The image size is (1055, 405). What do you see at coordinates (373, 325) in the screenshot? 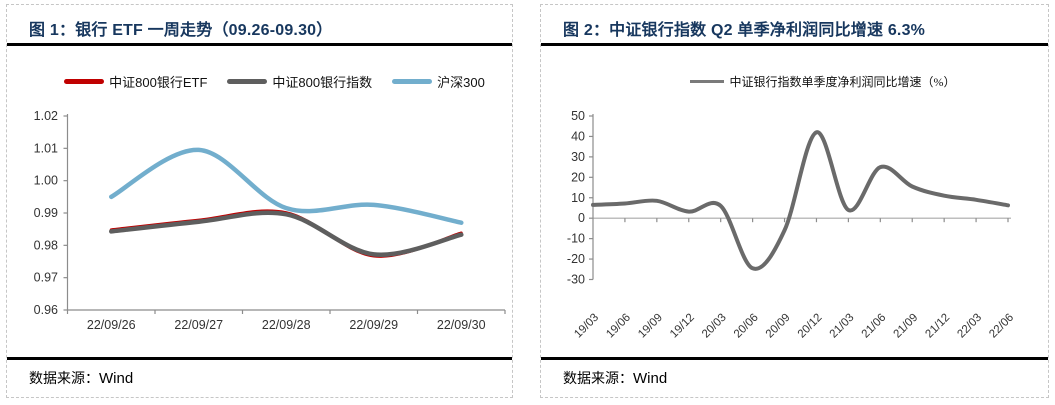
I see `svg-text: 22/09/29` at bounding box center [373, 325].